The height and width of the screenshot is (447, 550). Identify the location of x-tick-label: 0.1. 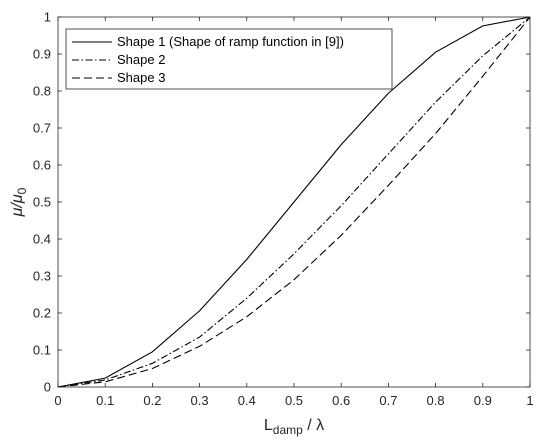
(105, 400).